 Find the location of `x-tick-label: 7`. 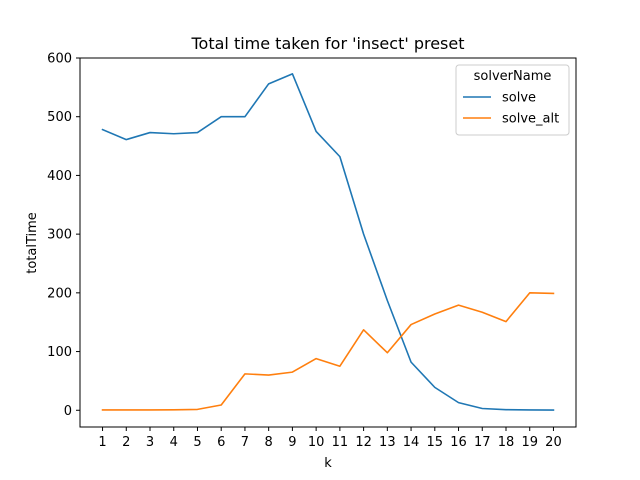

x-tick-label: 7 is located at coordinates (245, 442).